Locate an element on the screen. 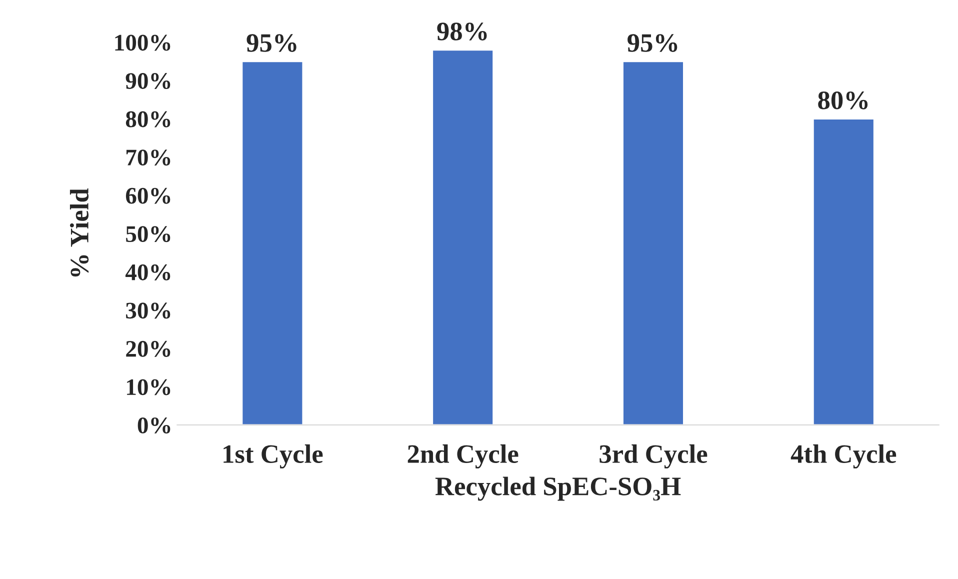  x-tick-label: 3rd Cycle is located at coordinates (654, 456).